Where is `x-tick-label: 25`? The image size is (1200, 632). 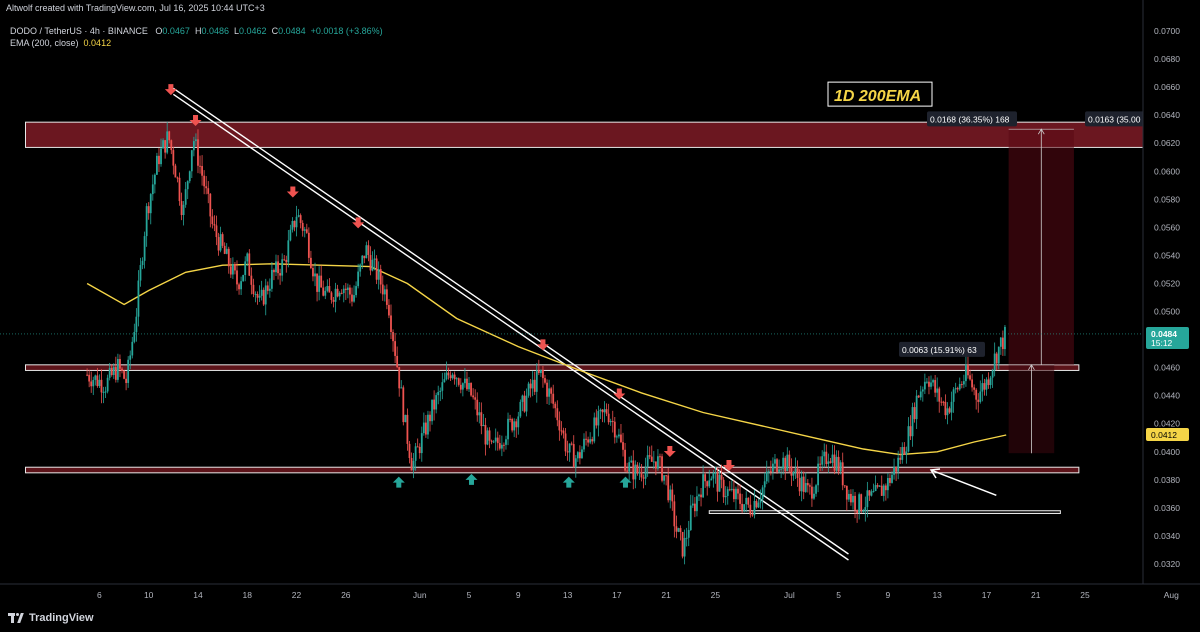 x-tick-label: 25 is located at coordinates (716, 595).